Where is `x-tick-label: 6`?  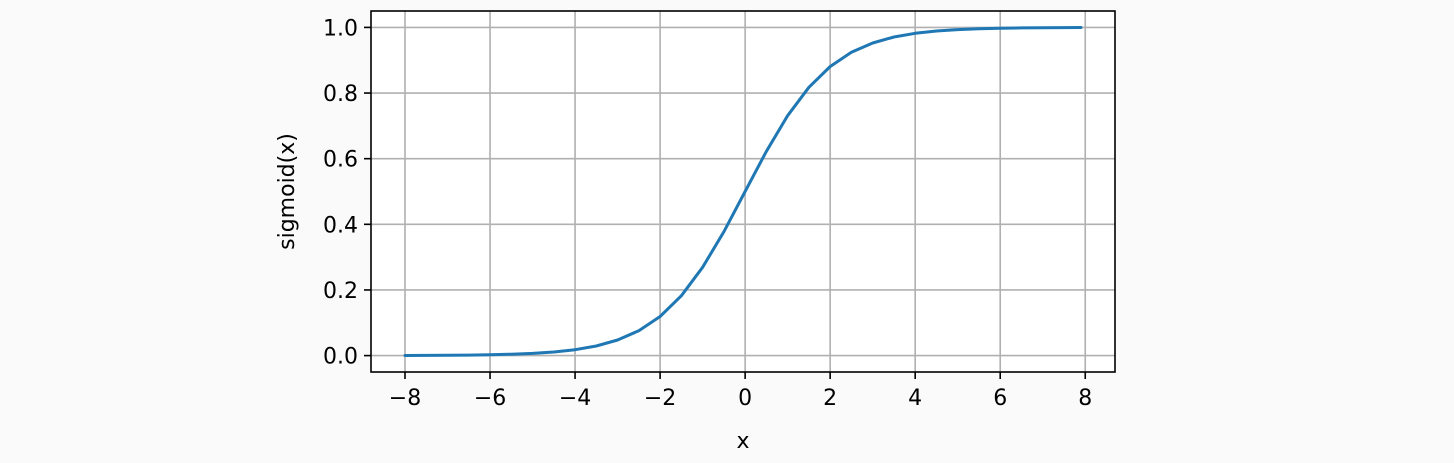 x-tick-label: 6 is located at coordinates (1000, 398).